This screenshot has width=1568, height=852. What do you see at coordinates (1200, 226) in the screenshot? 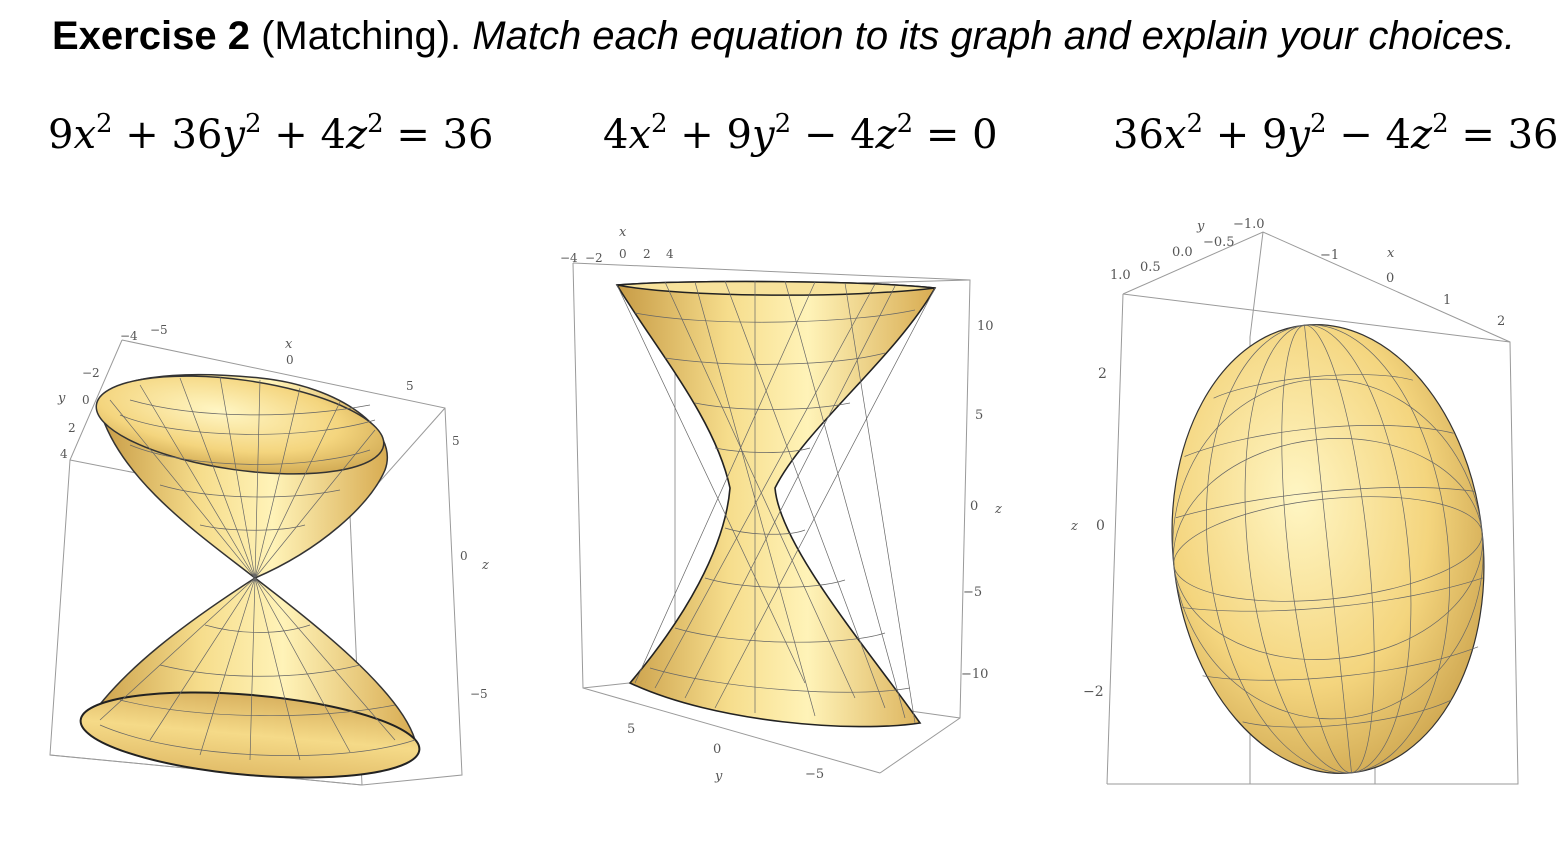
I see `ellipsoid-y-axis-label: y` at bounding box center [1200, 226].